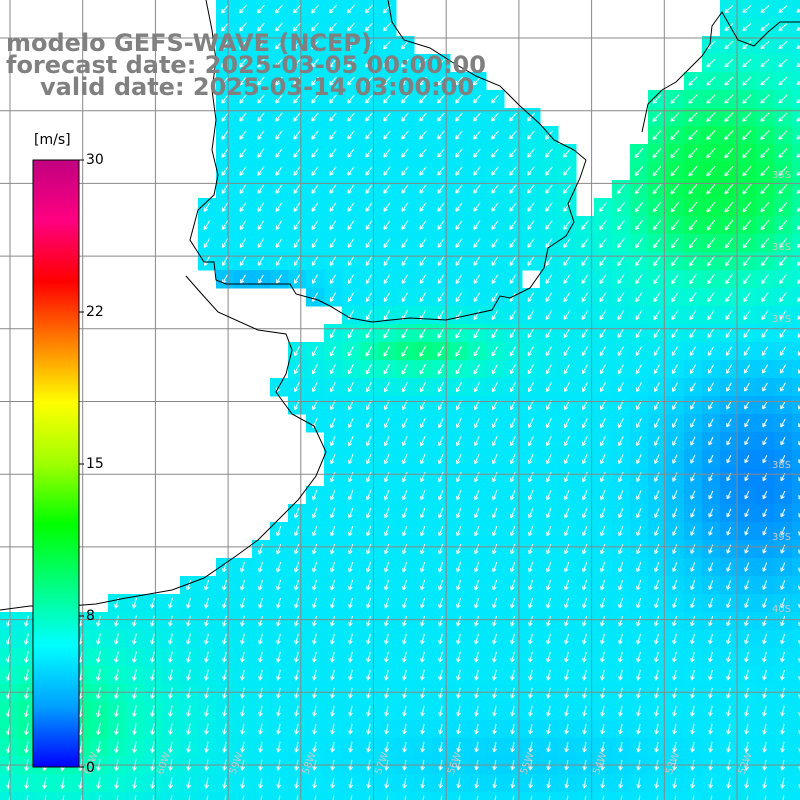 This screenshot has width=800, height=800. What do you see at coordinates (720, 72) in the screenshot?
I see `coastline-brazil` at bounding box center [720, 72].